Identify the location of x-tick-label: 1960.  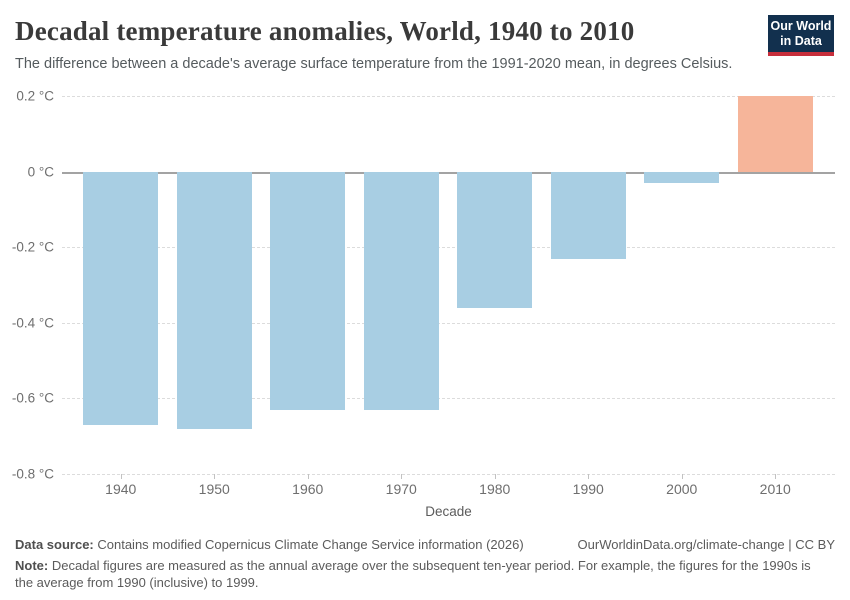
(308, 489).